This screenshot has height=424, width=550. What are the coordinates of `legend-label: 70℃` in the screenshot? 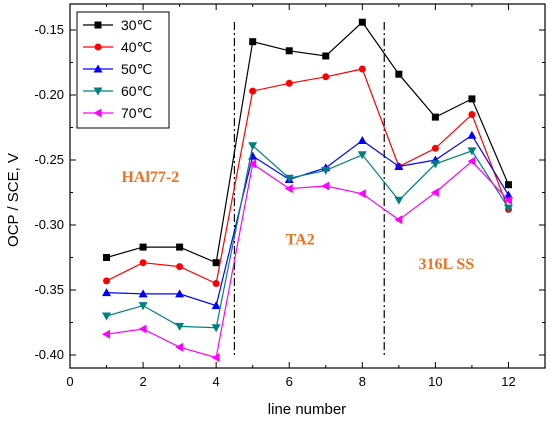 It's located at (136, 113).